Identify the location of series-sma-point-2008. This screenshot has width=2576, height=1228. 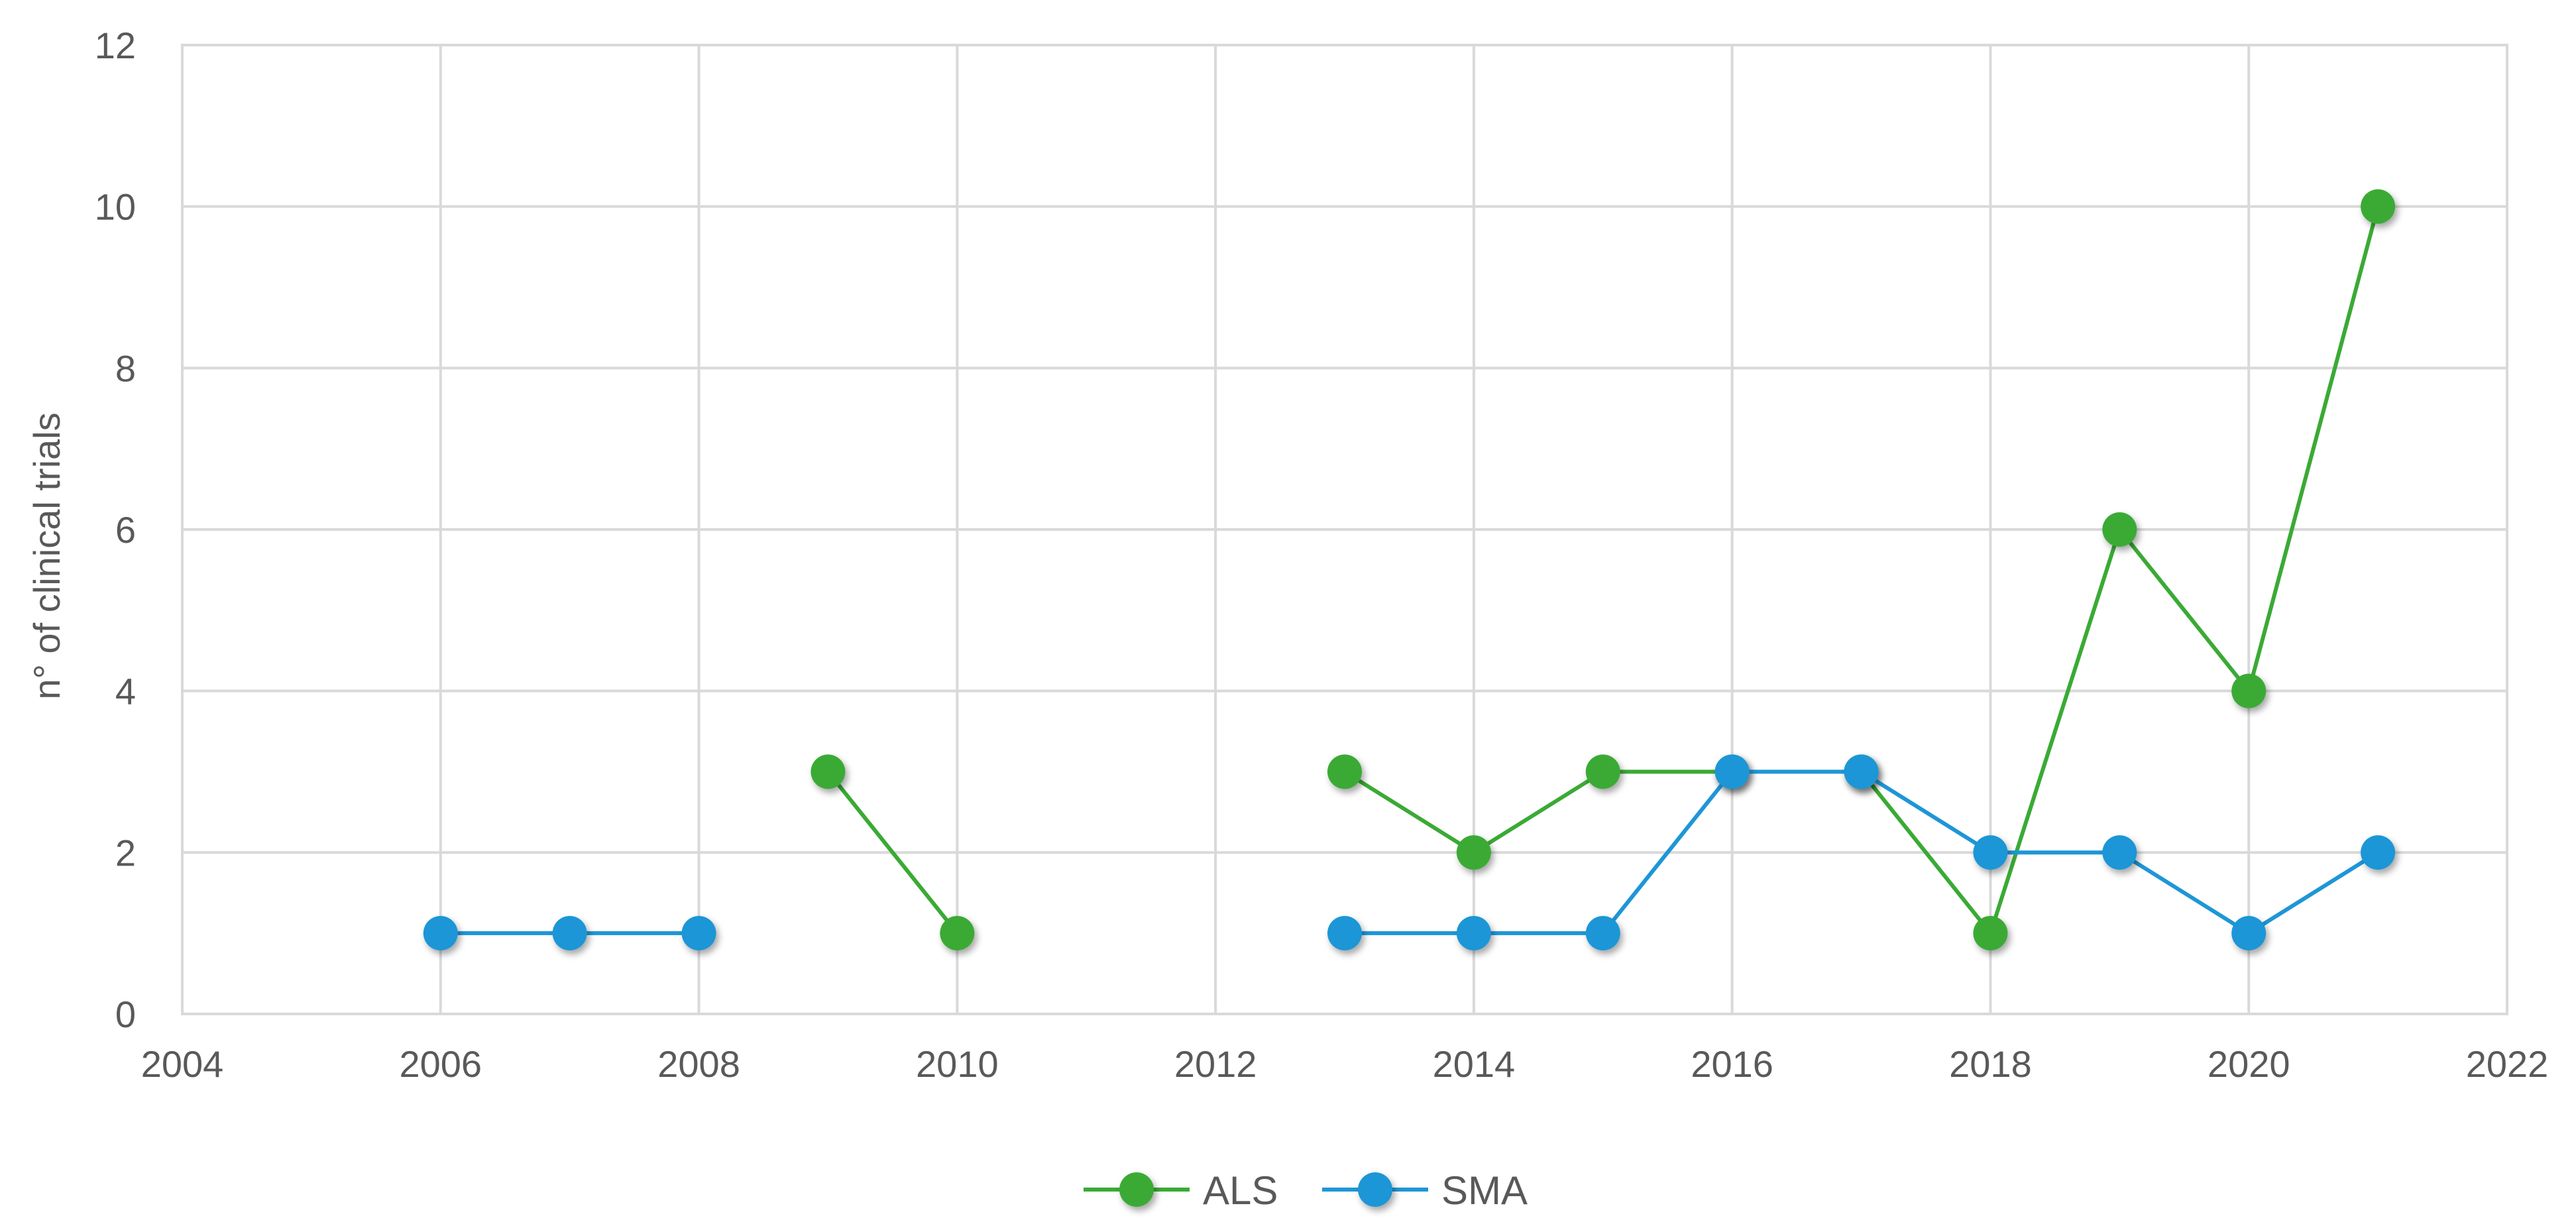
(698, 933).